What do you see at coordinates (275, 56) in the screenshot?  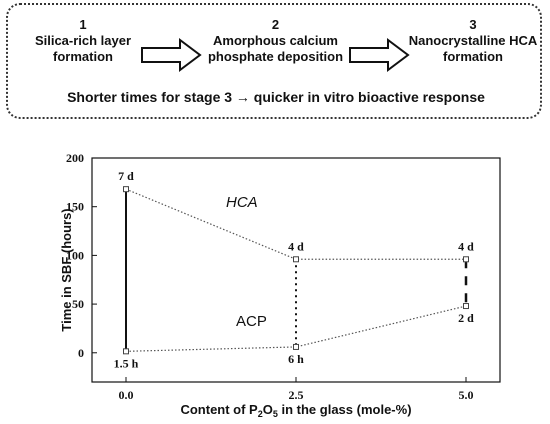 I see `stage-2-label-line2: phosphate deposition` at bounding box center [275, 56].